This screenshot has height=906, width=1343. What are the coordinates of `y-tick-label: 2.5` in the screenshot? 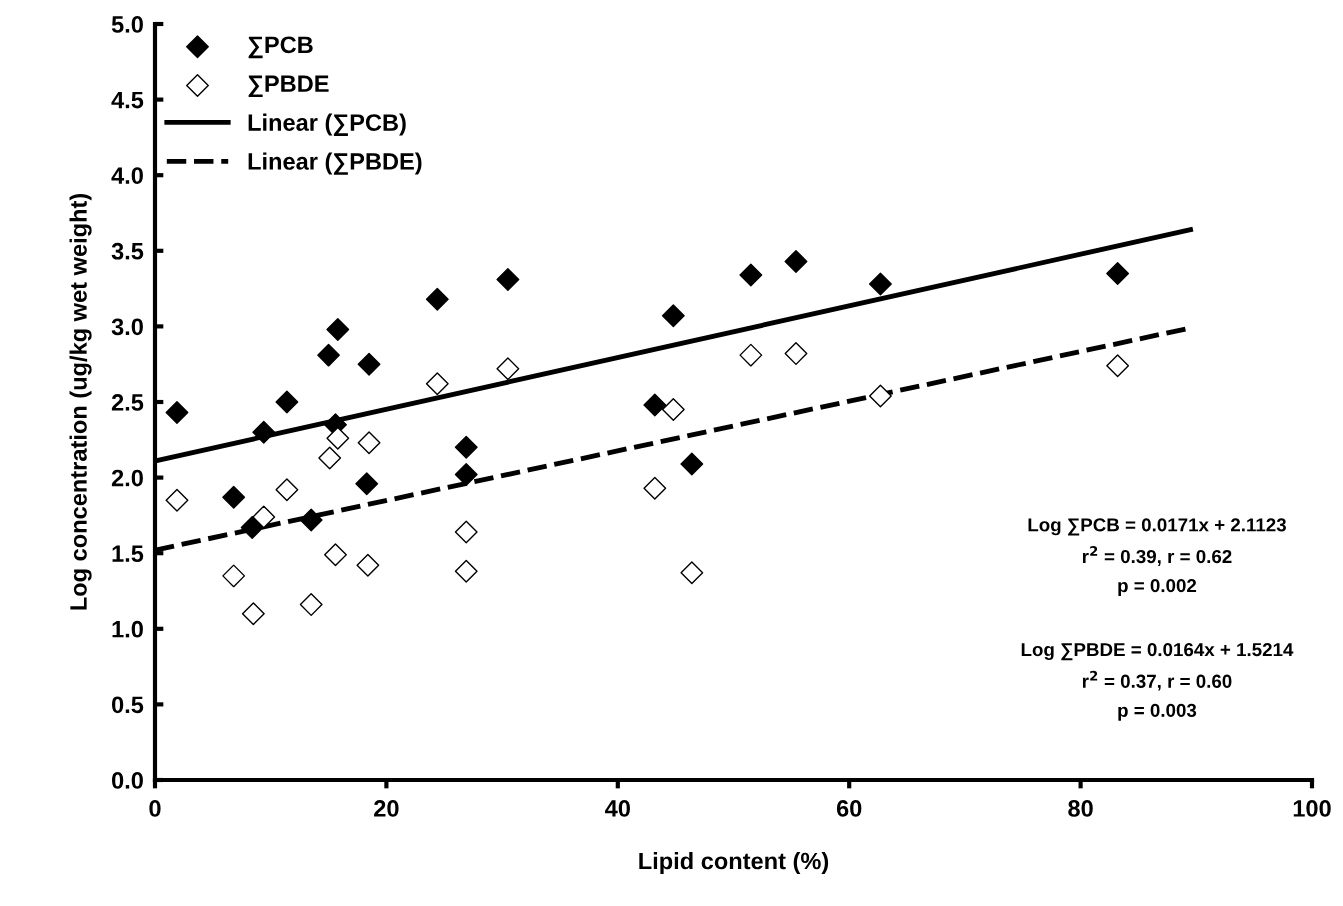 It's located at (127, 402).